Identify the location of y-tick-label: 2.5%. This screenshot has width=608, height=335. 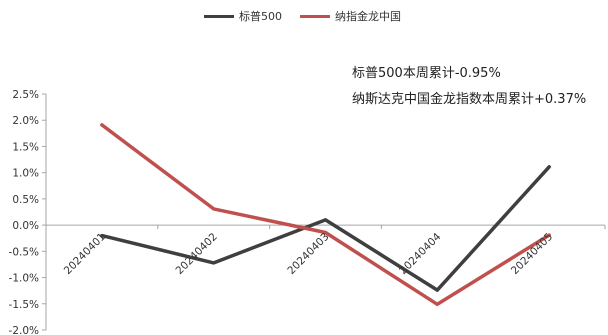
(25, 95).